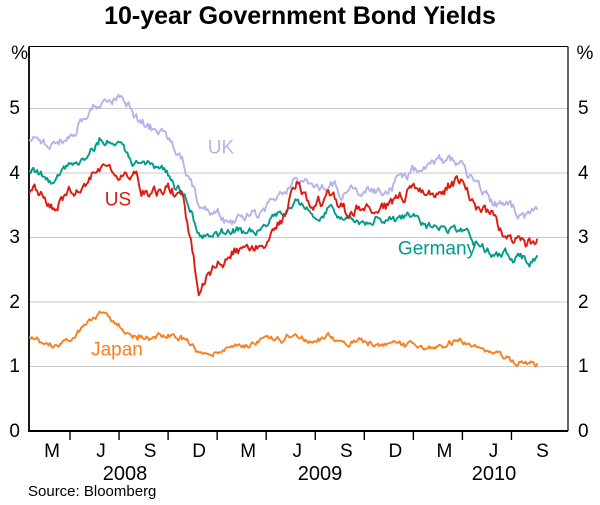 Image resolution: width=600 pixels, height=505 pixels. I want to click on series-label-uk: UK, so click(221, 148).